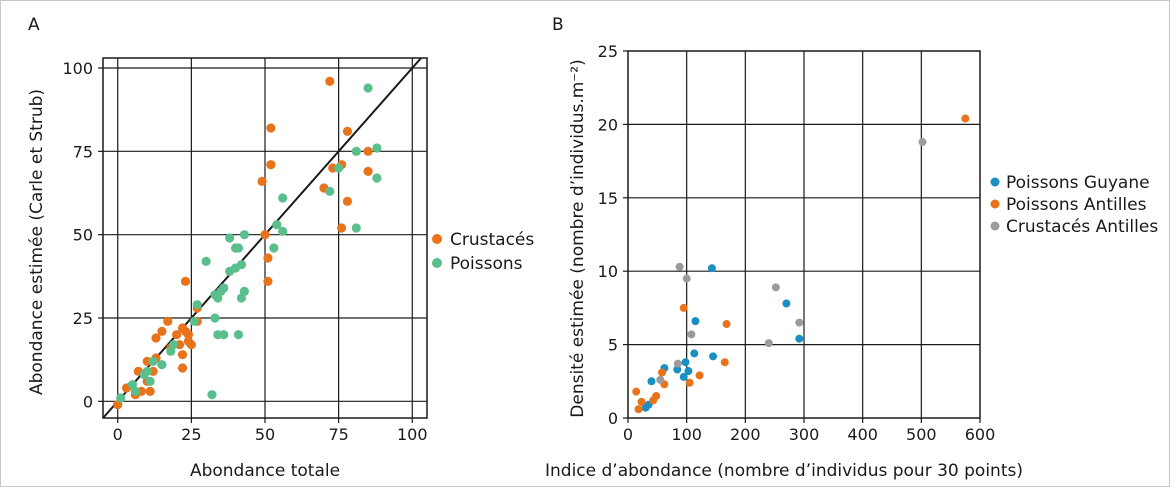 This screenshot has width=1170, height=487. I want to click on legend-label: Poissons, so click(486, 264).